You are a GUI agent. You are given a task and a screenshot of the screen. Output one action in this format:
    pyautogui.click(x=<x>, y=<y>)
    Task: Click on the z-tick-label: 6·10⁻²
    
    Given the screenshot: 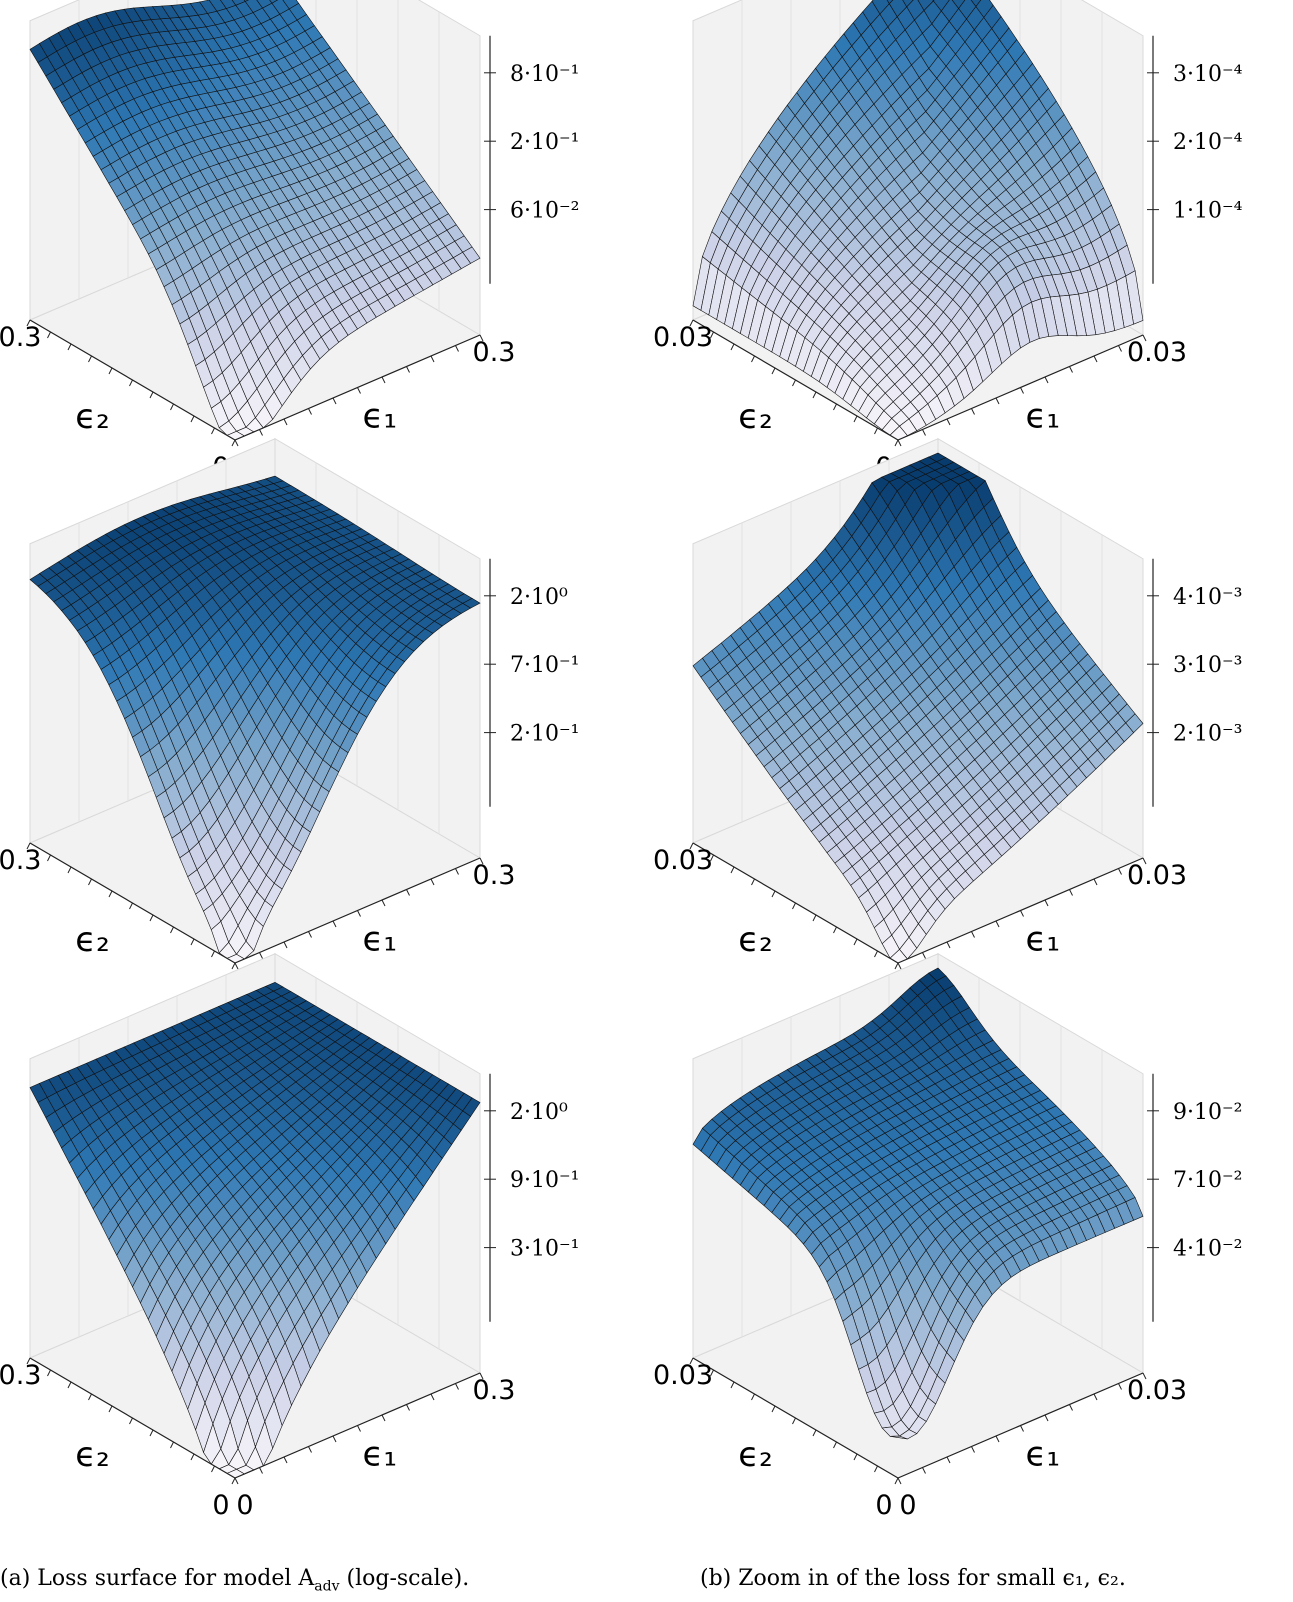 What is the action you would take?
    pyautogui.click(x=544, y=211)
    